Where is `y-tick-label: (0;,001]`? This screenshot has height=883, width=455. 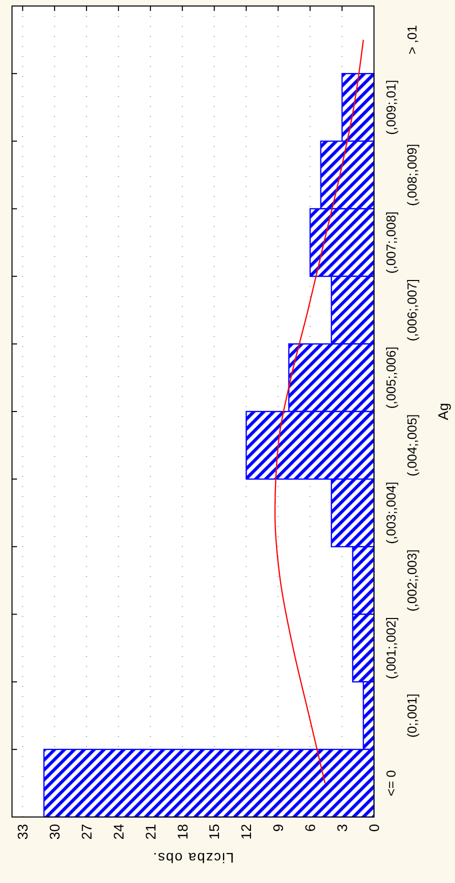 y-tick-label: (0;,001] is located at coordinates (412, 716).